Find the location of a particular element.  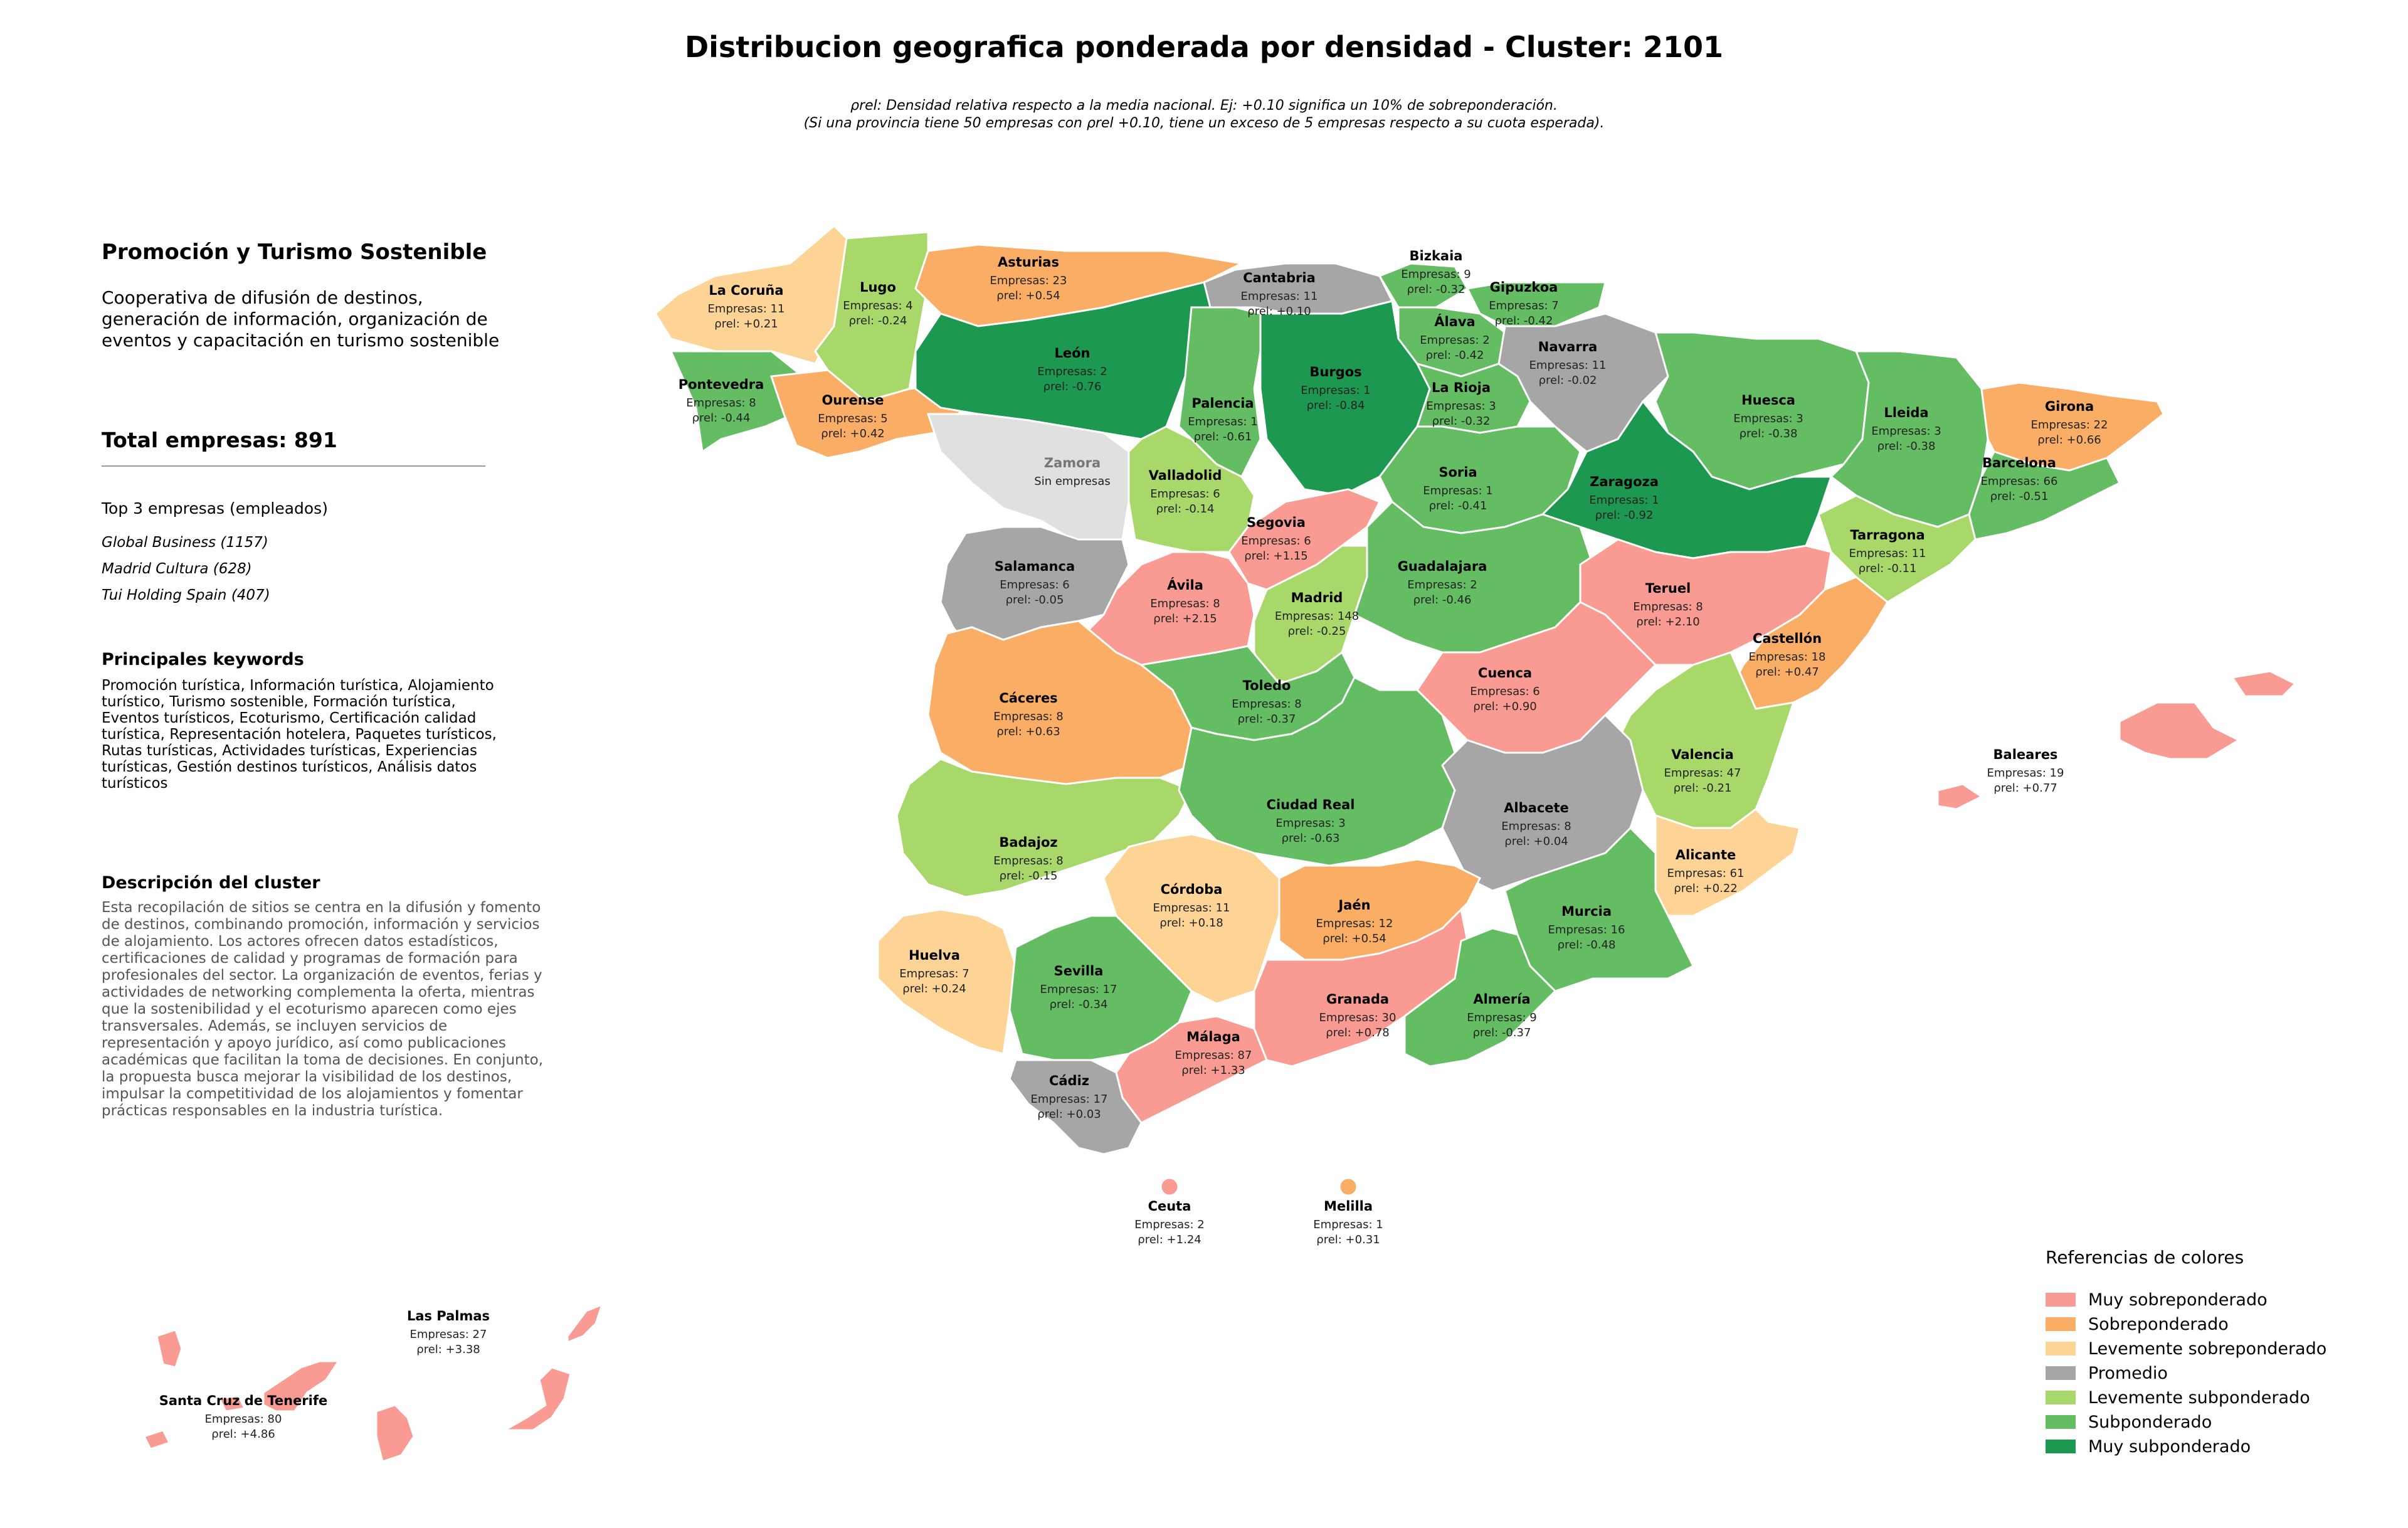

legend-item: Levemente subponderado is located at coordinates (2178, 1397).